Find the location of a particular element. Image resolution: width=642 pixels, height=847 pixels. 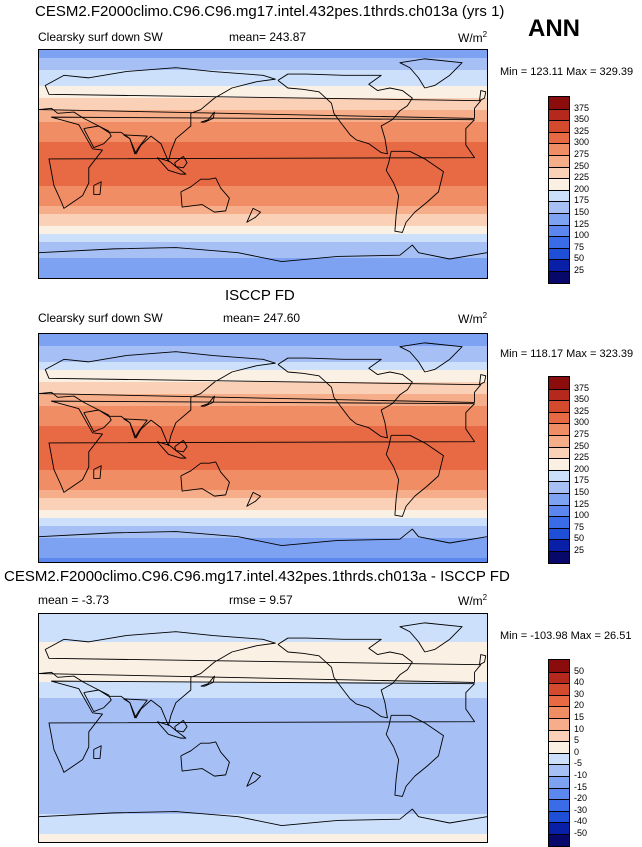

colorbar-tick-label: 50 is located at coordinates (579, 258).